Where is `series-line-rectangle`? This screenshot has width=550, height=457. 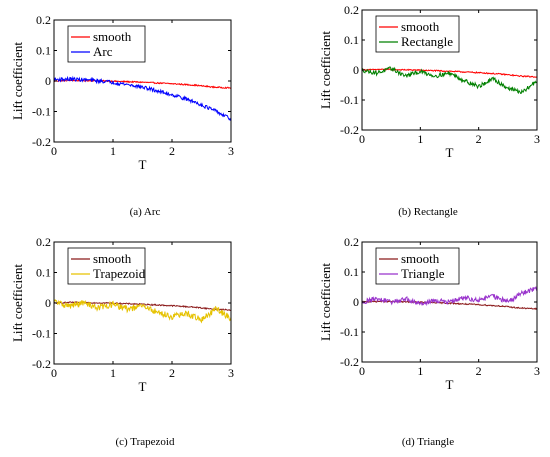 series-line-rectangle is located at coordinates (449, 80).